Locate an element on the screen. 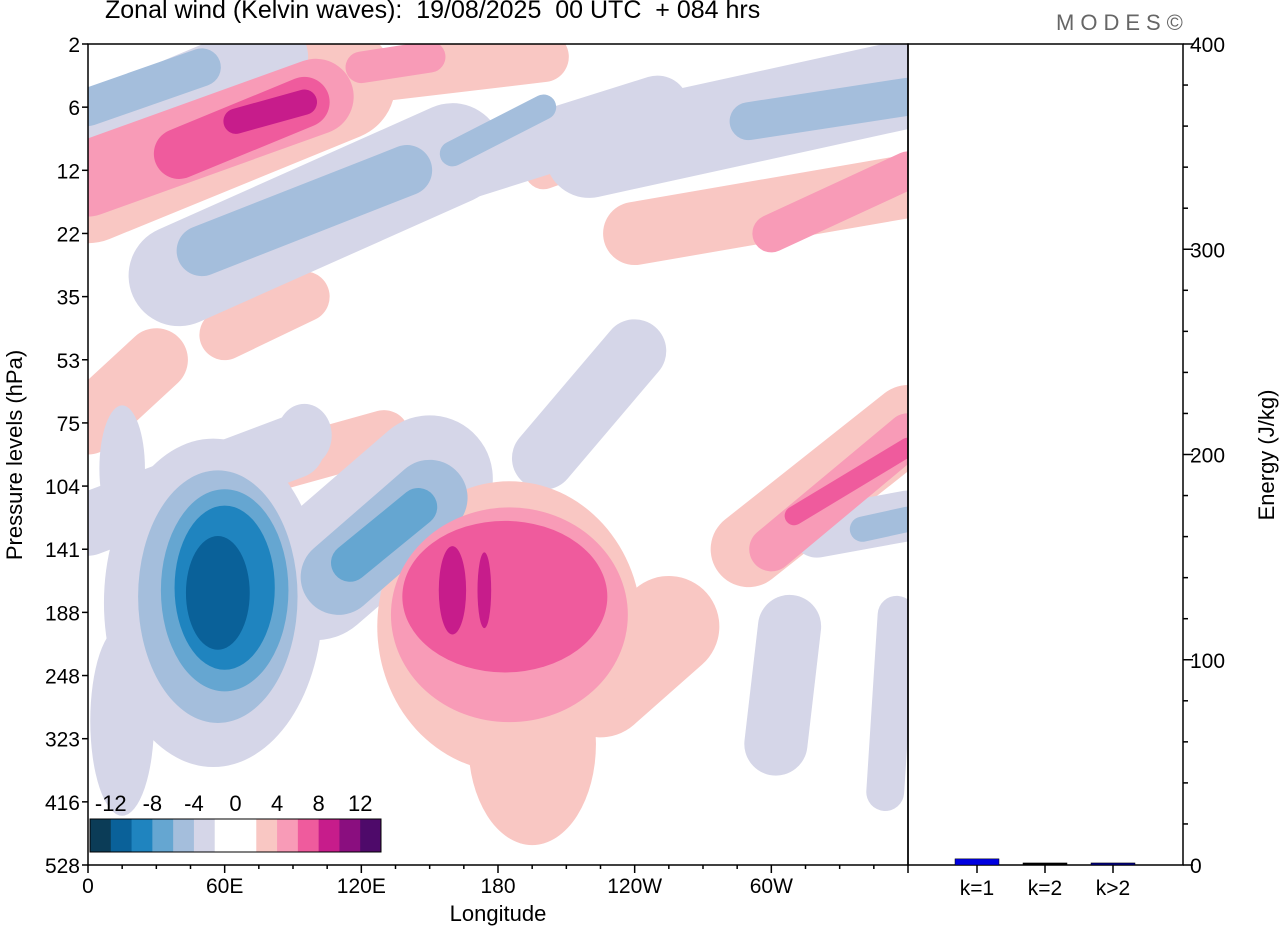 The height and width of the screenshot is (930, 1280). y-tick-label: 22 is located at coordinates (68, 234).